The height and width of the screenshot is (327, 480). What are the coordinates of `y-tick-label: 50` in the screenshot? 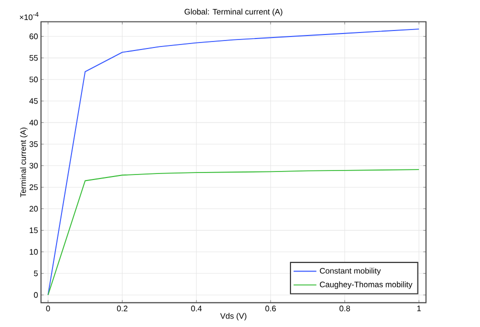 It's located at (33, 79).